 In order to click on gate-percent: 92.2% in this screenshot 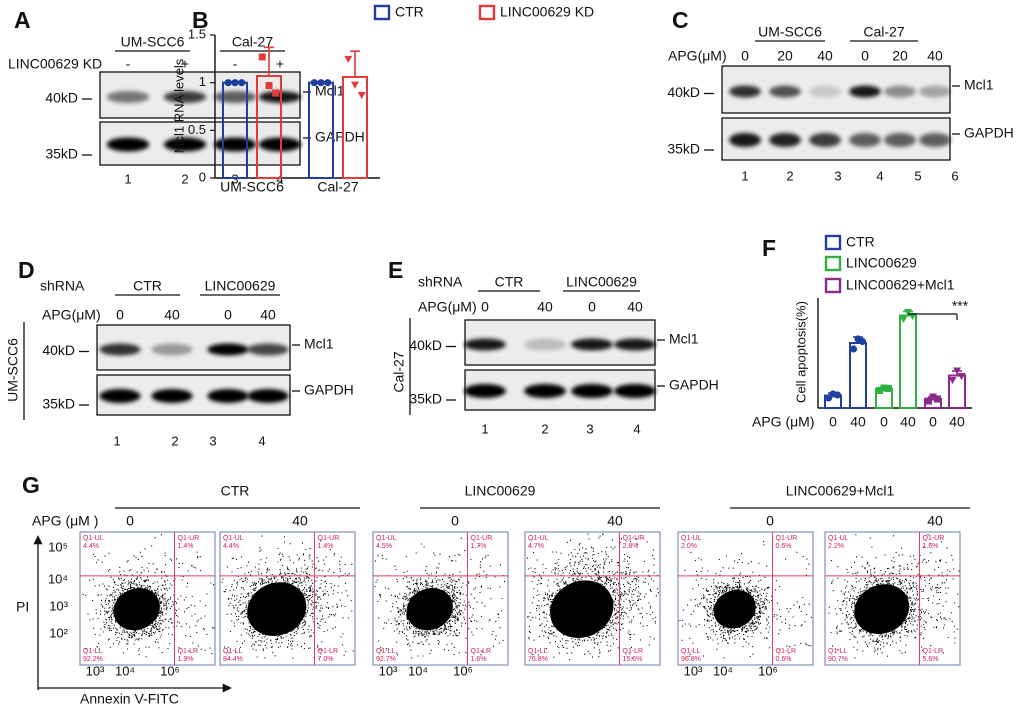, I will do `click(93, 659)`.